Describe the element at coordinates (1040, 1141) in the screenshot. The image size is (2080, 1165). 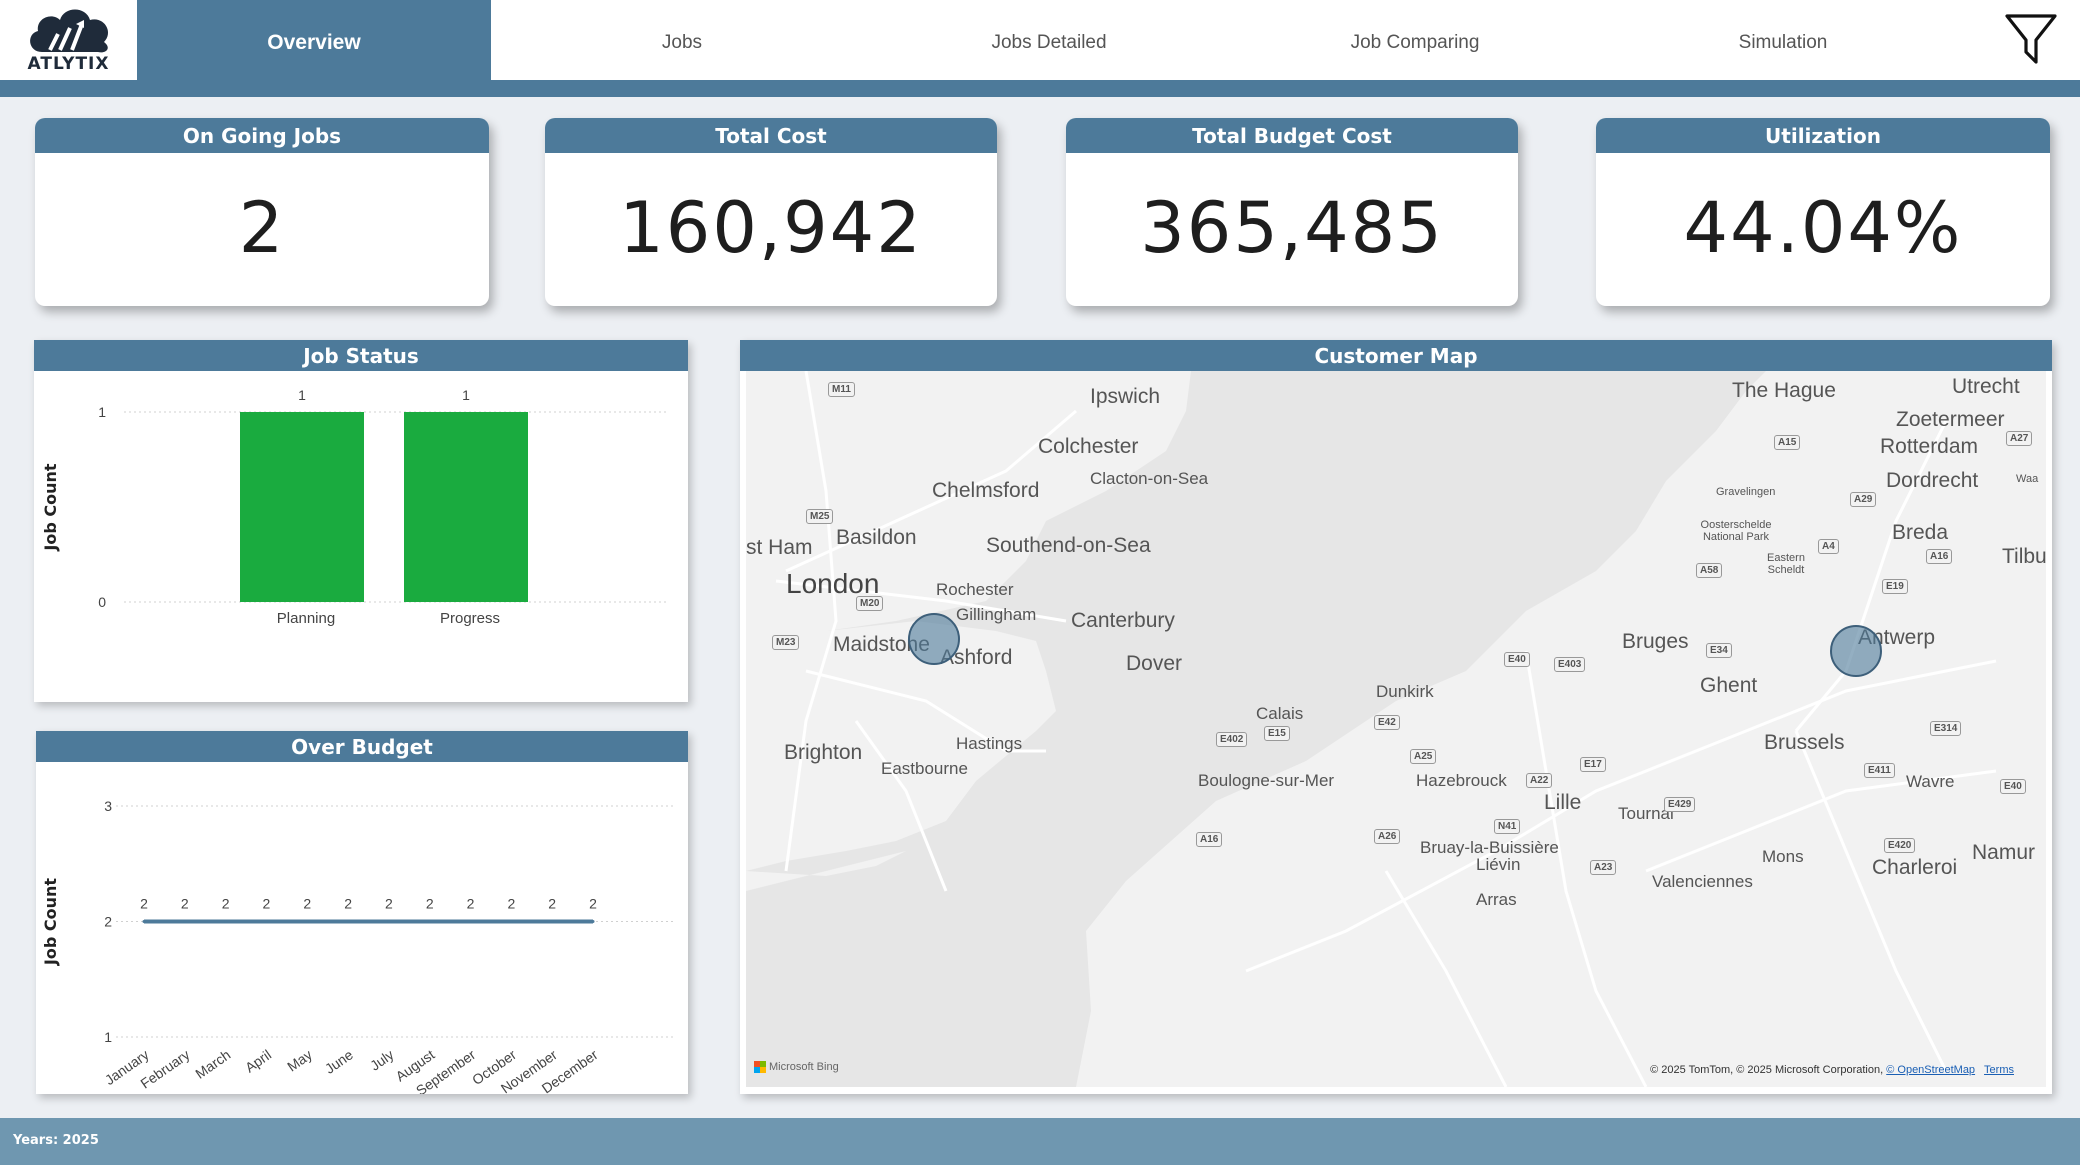
I see `filter-status-bar: Years: 2025` at that location.